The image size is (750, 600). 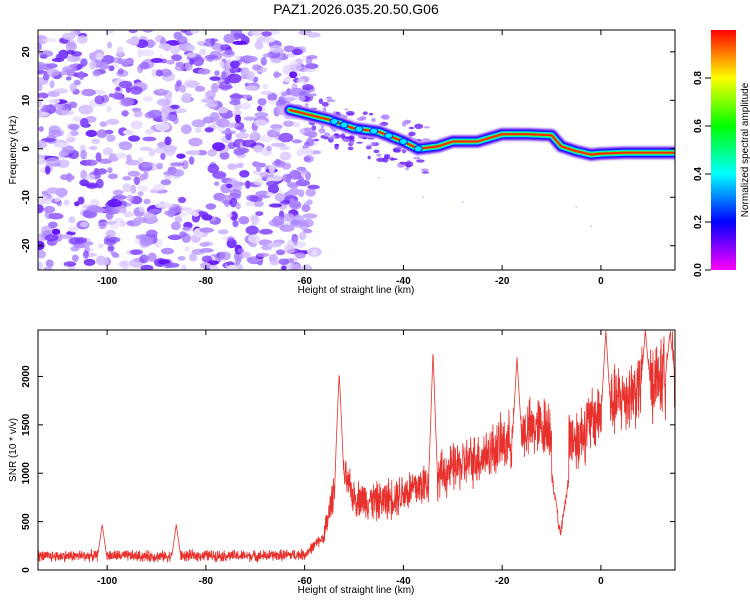 I want to click on y-tick-label: 500, so click(x=26, y=521).